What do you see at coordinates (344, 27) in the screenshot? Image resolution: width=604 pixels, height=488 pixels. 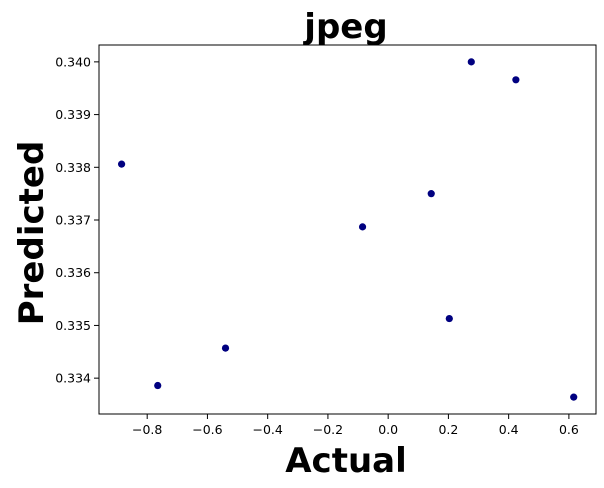 I see `chart-title: jpeg` at bounding box center [344, 27].